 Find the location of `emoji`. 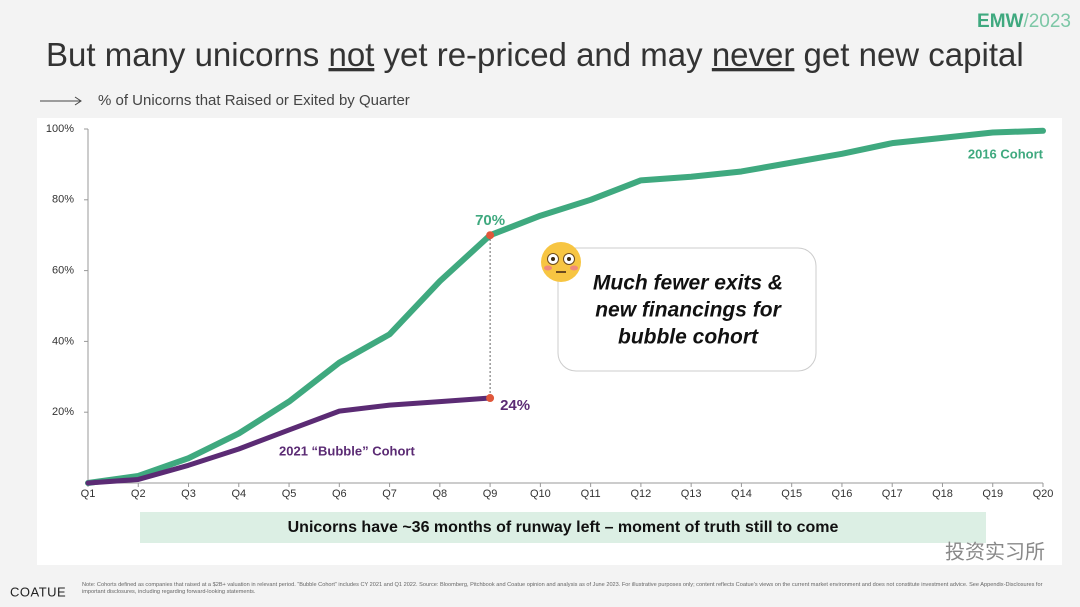

emoji is located at coordinates (561, 262).